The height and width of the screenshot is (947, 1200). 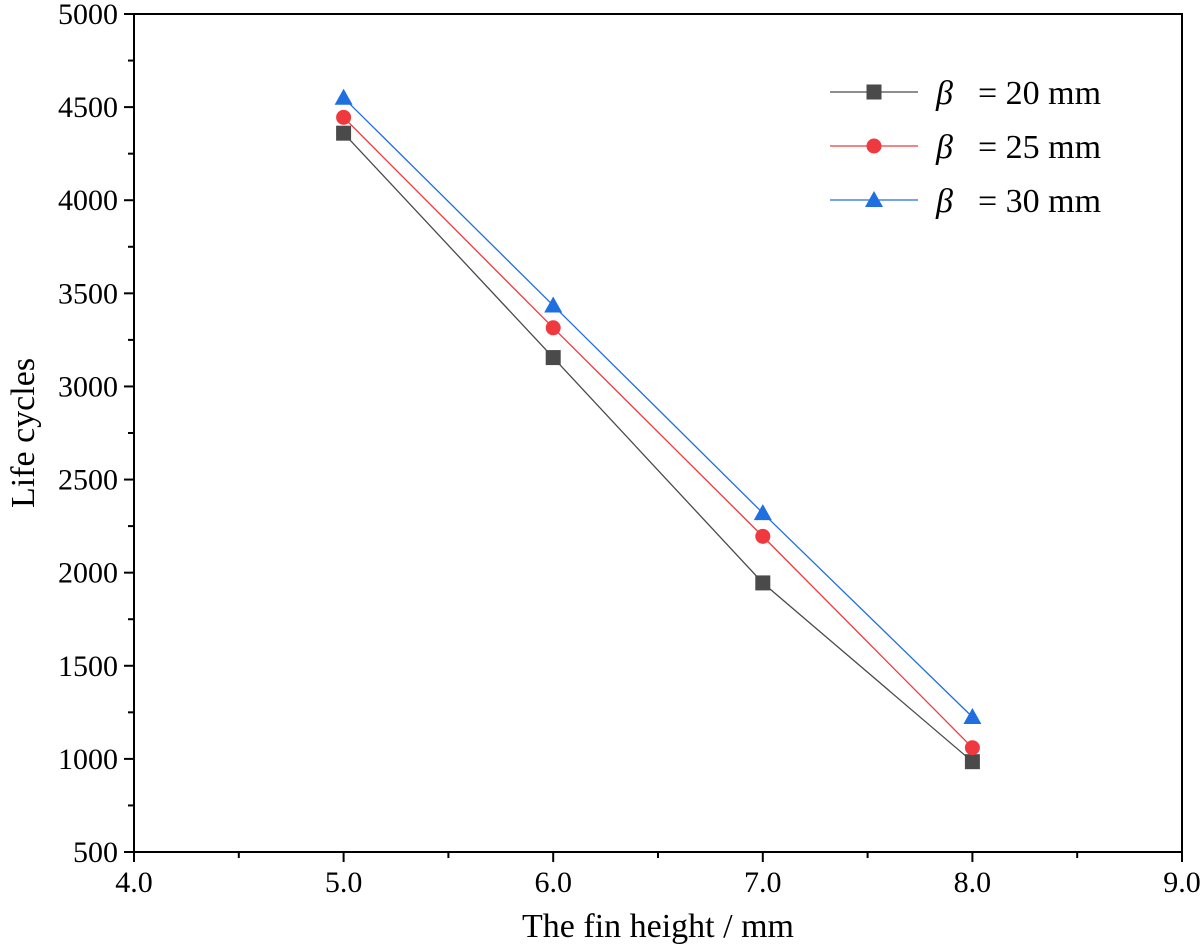 I want to click on legend-item: β = 25 mm, so click(x=965, y=147).